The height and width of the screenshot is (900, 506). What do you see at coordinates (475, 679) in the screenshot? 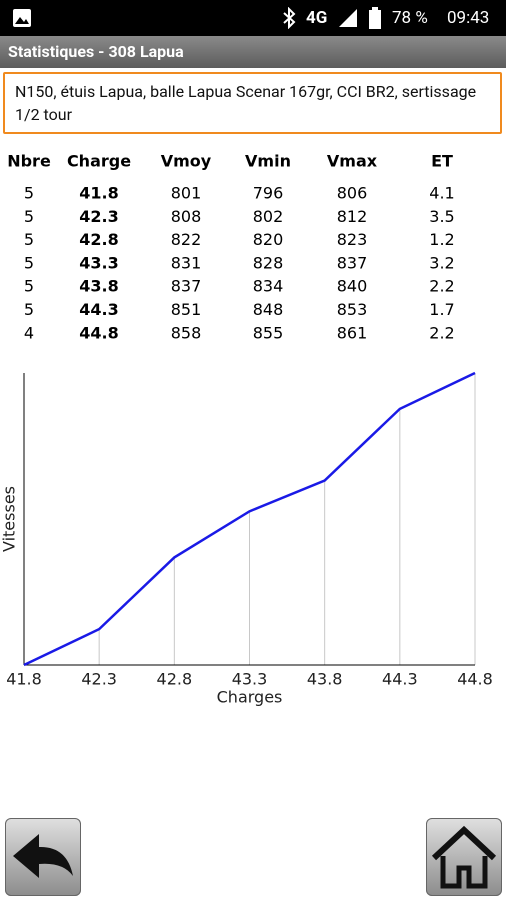
I see `x-tick-label: 44.8` at bounding box center [475, 679].